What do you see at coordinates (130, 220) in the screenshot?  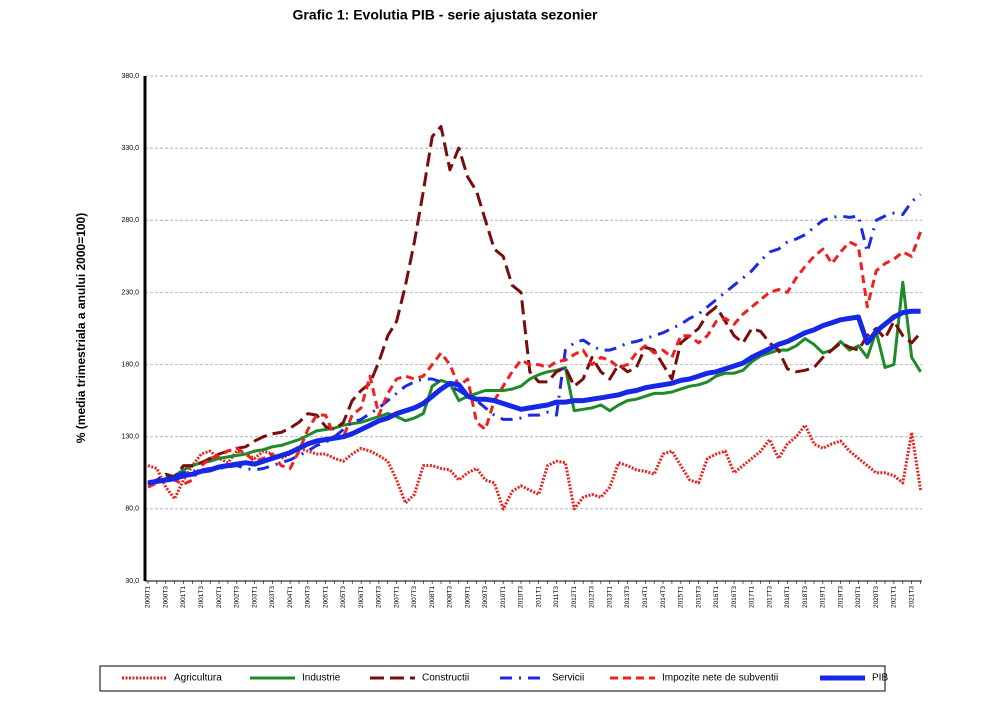 I see `y-tick-label: 280,0` at bounding box center [130, 220].